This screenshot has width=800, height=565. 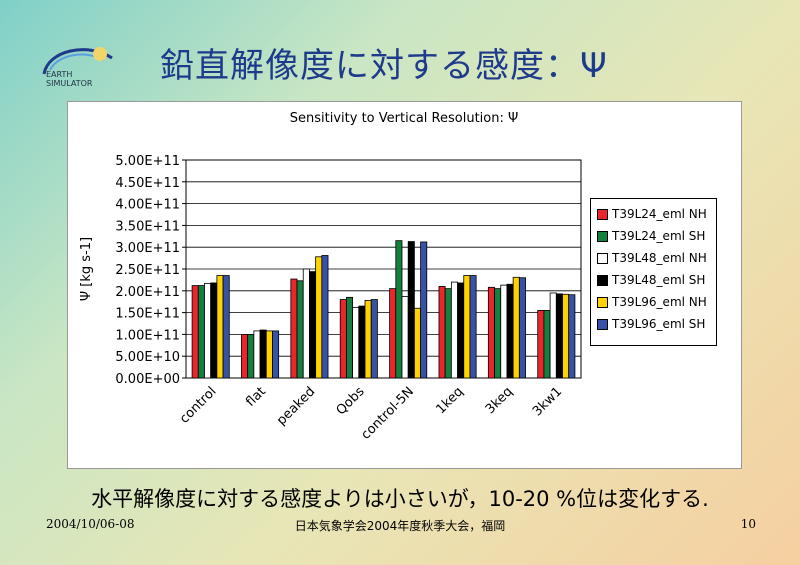 I want to click on x-tick-label: control, so click(x=198, y=405).